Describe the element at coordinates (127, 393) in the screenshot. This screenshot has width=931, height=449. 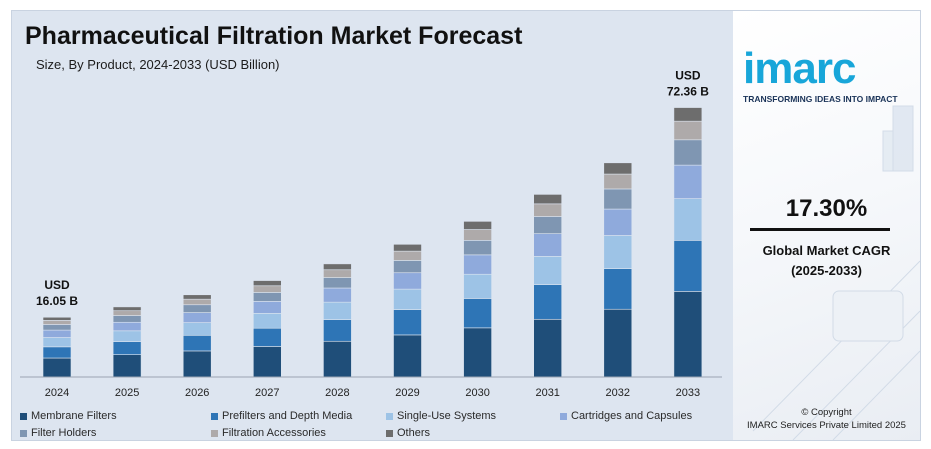
I see `x-tick-label-2025: 2025` at that location.